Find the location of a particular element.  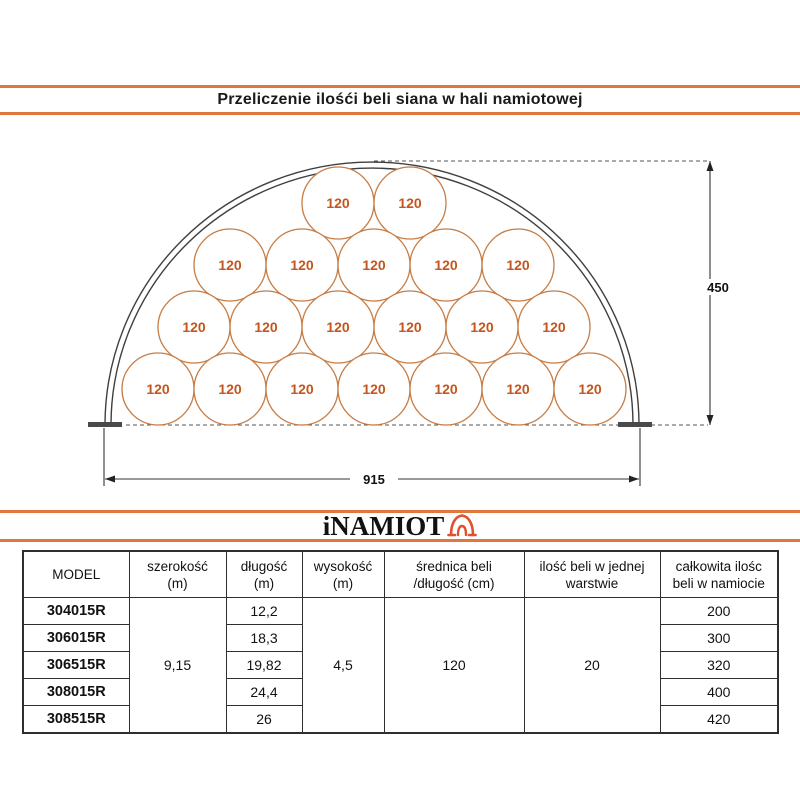

arrow-down-icon is located at coordinates (710, 420).